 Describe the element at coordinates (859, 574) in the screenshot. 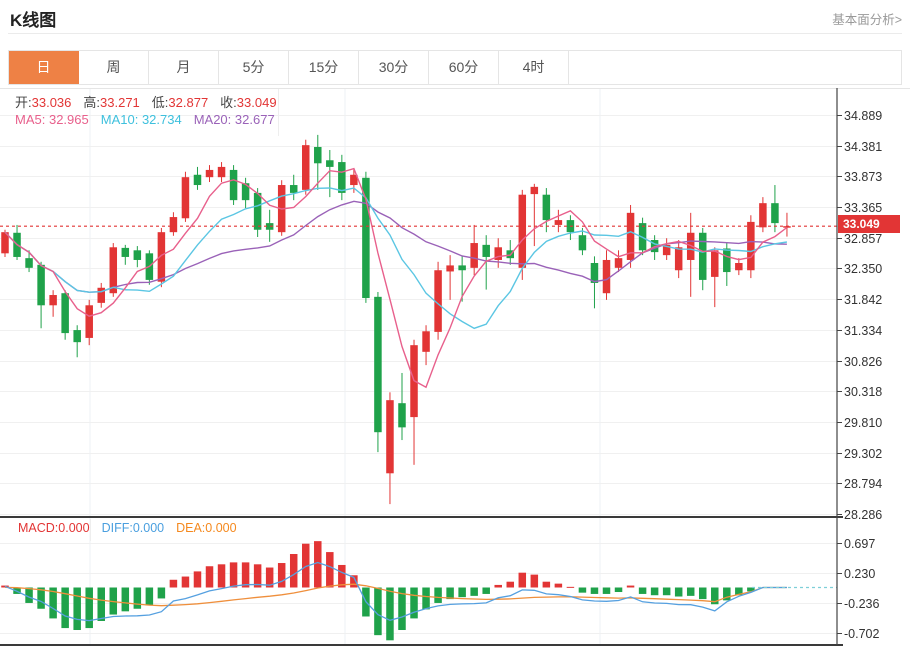

I see `macd-axis-label: 0.230` at that location.